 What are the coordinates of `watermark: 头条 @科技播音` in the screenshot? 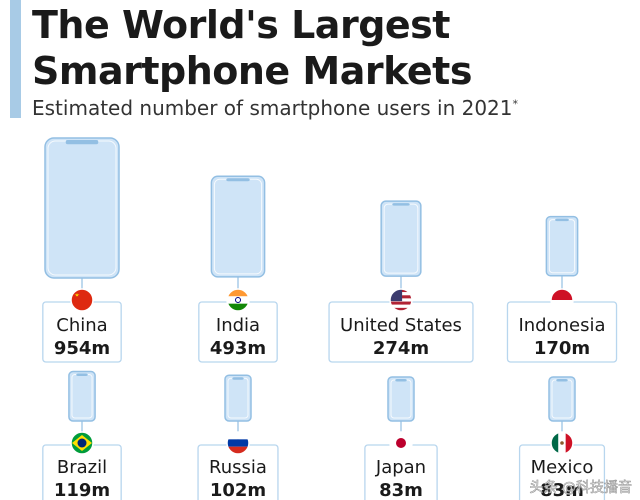 It's located at (581, 487).